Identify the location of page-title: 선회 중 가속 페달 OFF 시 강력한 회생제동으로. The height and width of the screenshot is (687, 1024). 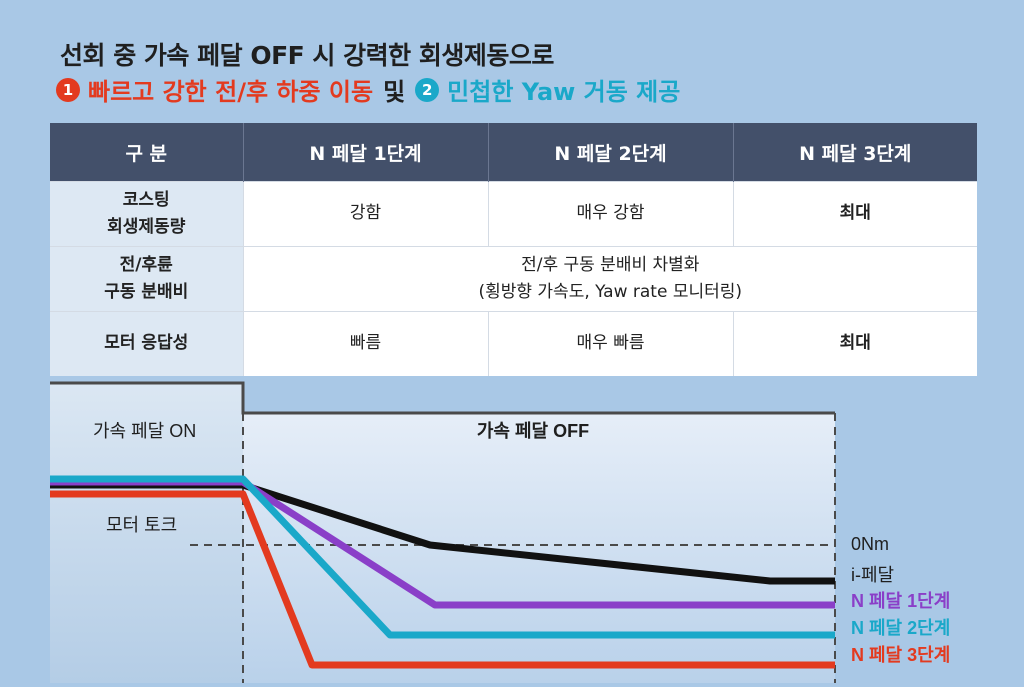
(307, 55).